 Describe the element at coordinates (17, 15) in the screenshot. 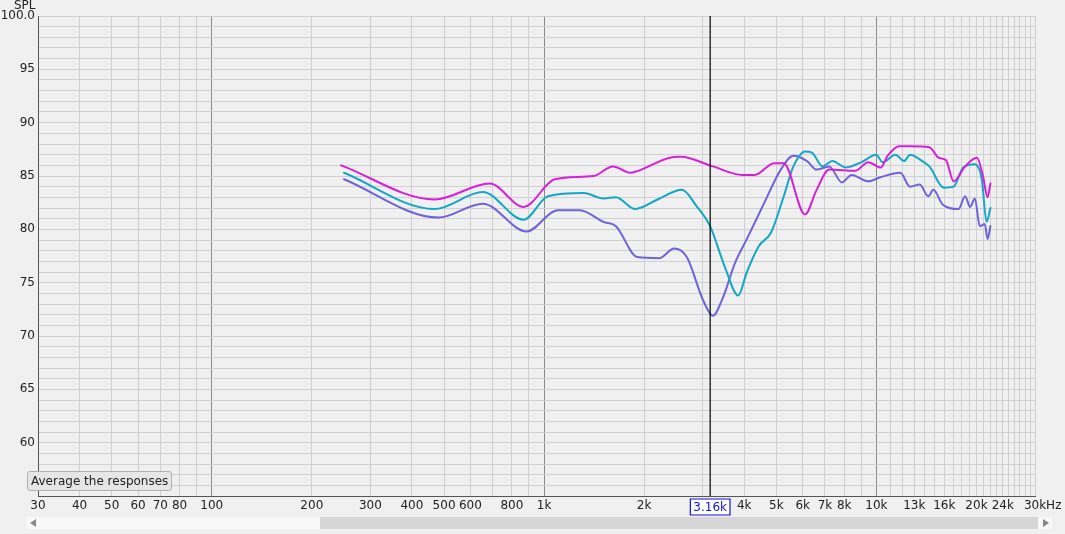

I see `y-tick-label: 100.0` at that location.